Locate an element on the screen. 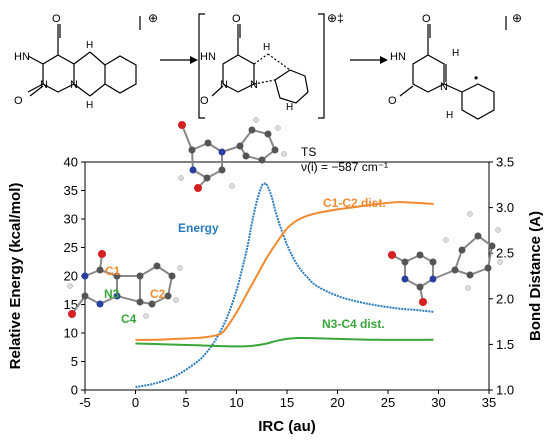 The width and height of the screenshot is (550, 441). atom-label-c2: C2 is located at coordinates (158, 294).